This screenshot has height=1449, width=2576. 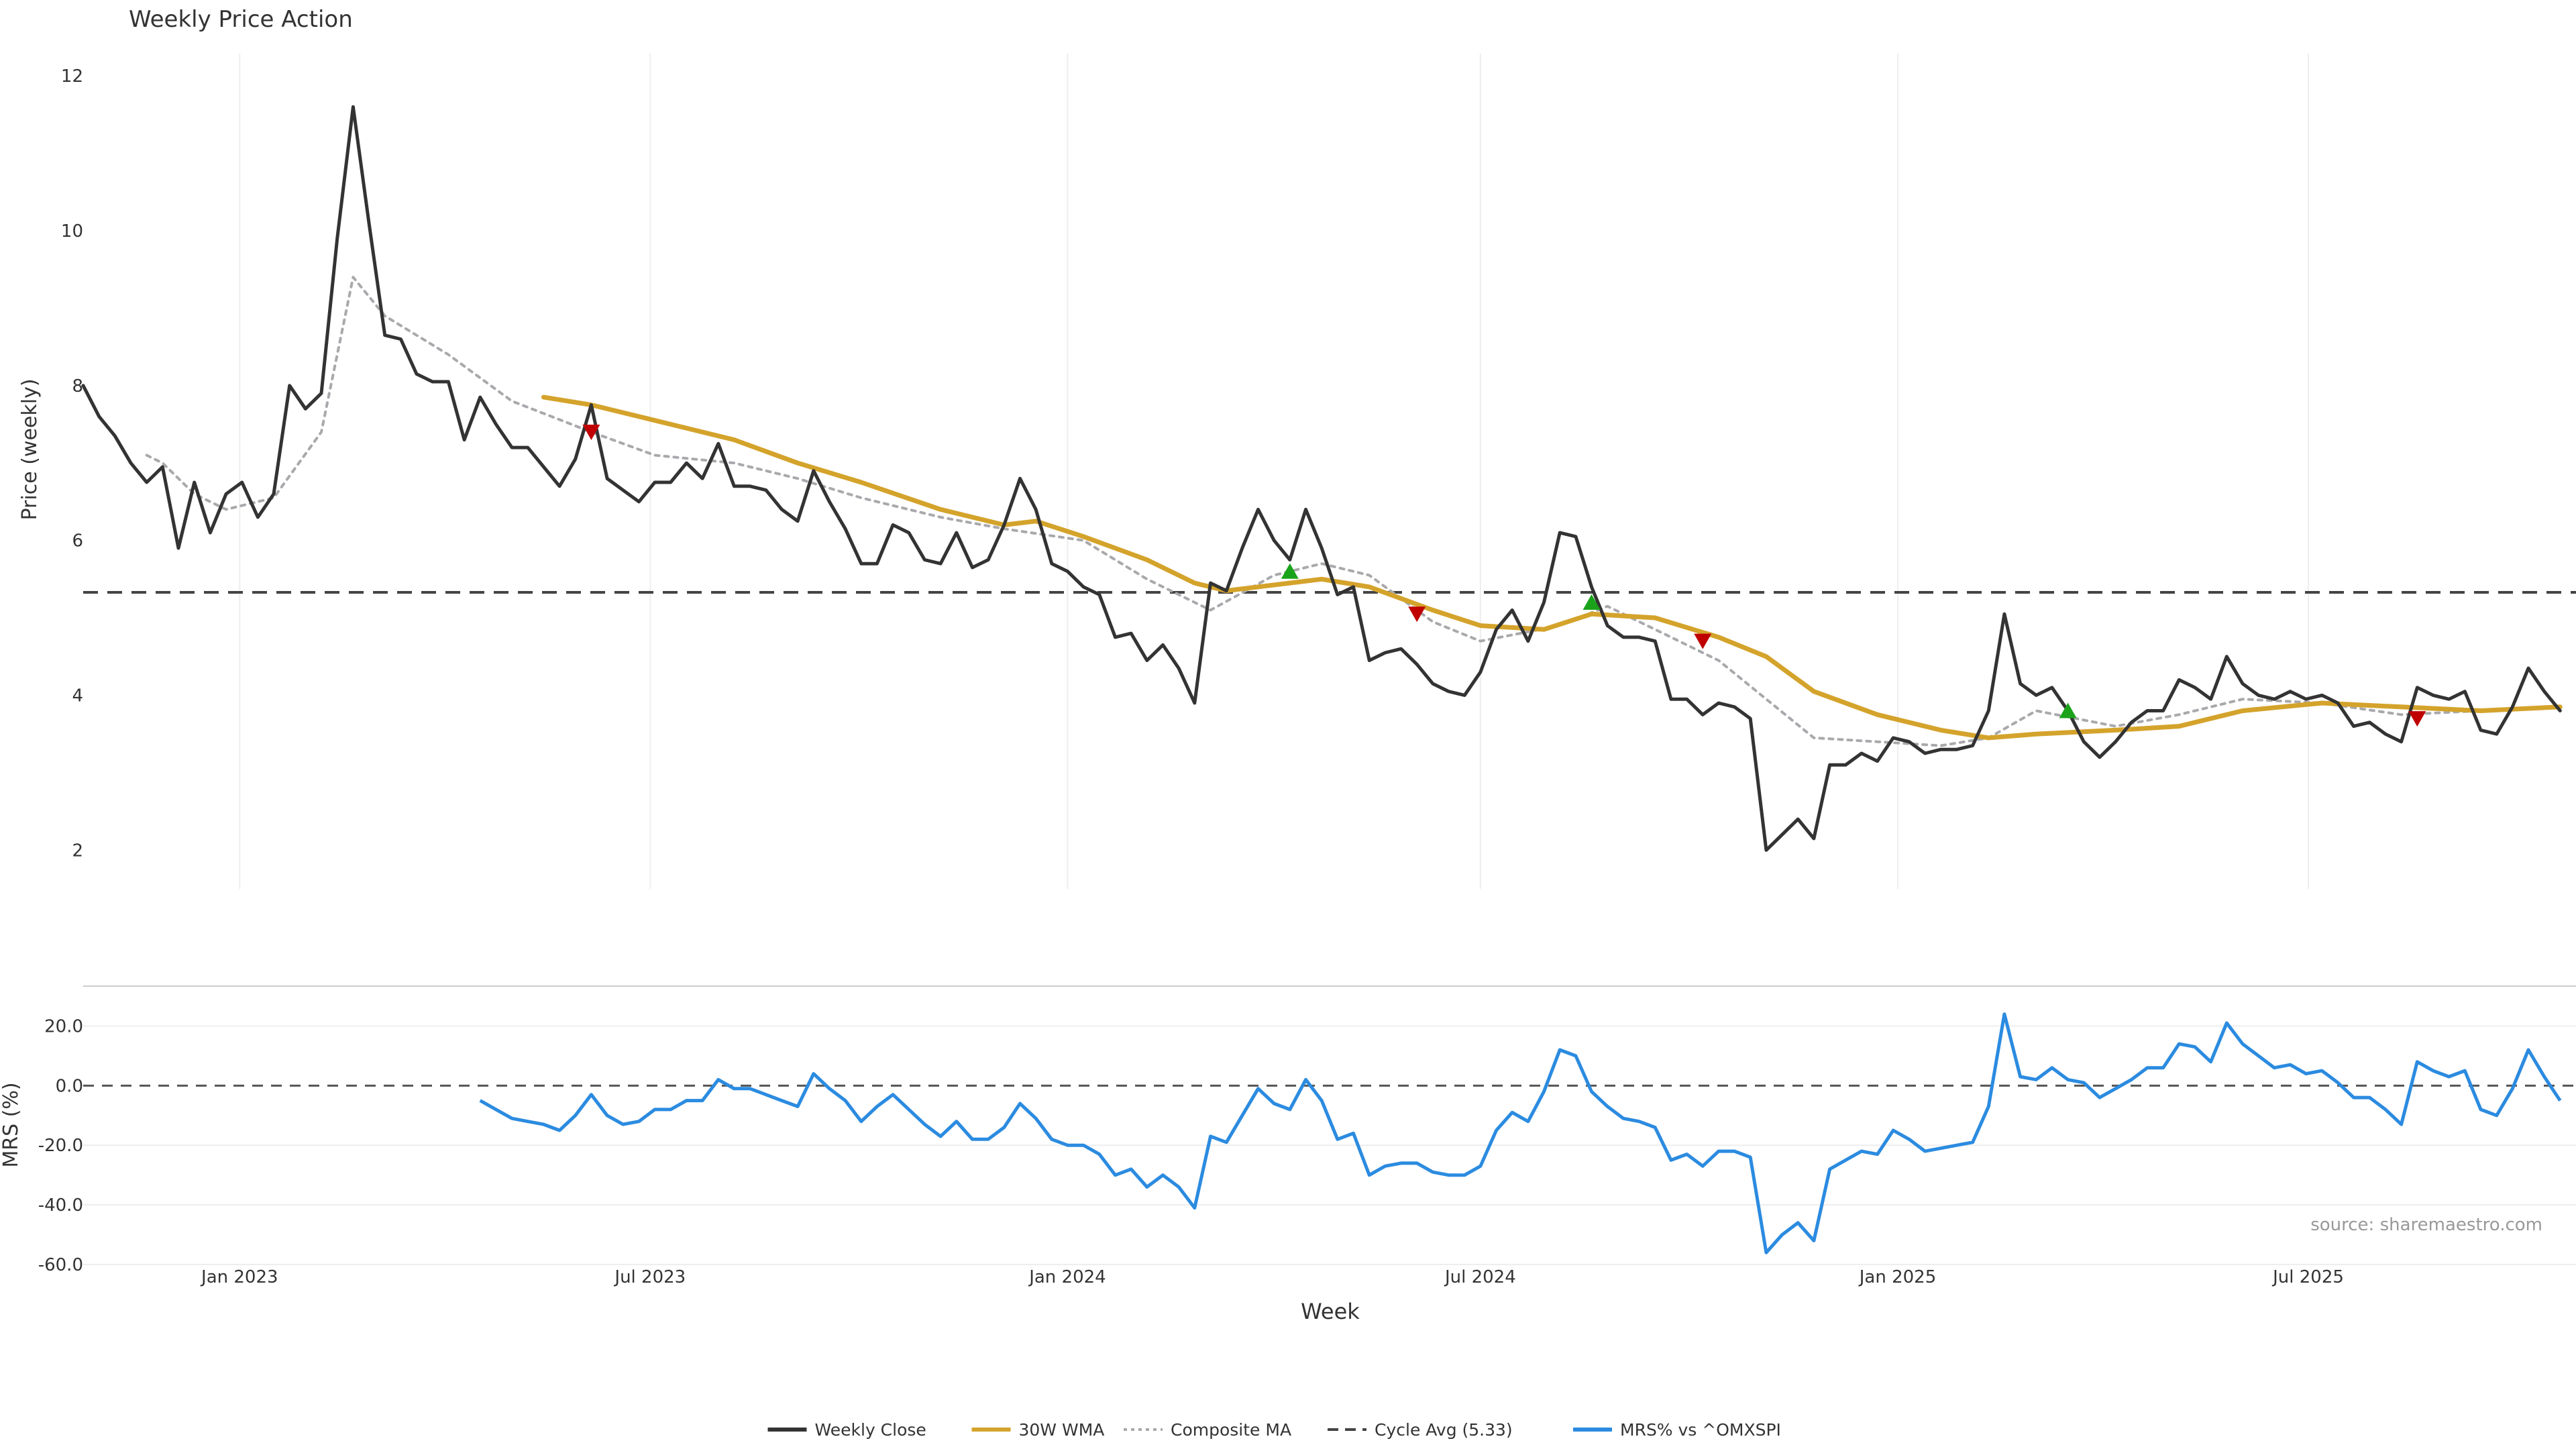 I want to click on legend-label: Cycle Avg (5.33), so click(x=1444, y=1430).